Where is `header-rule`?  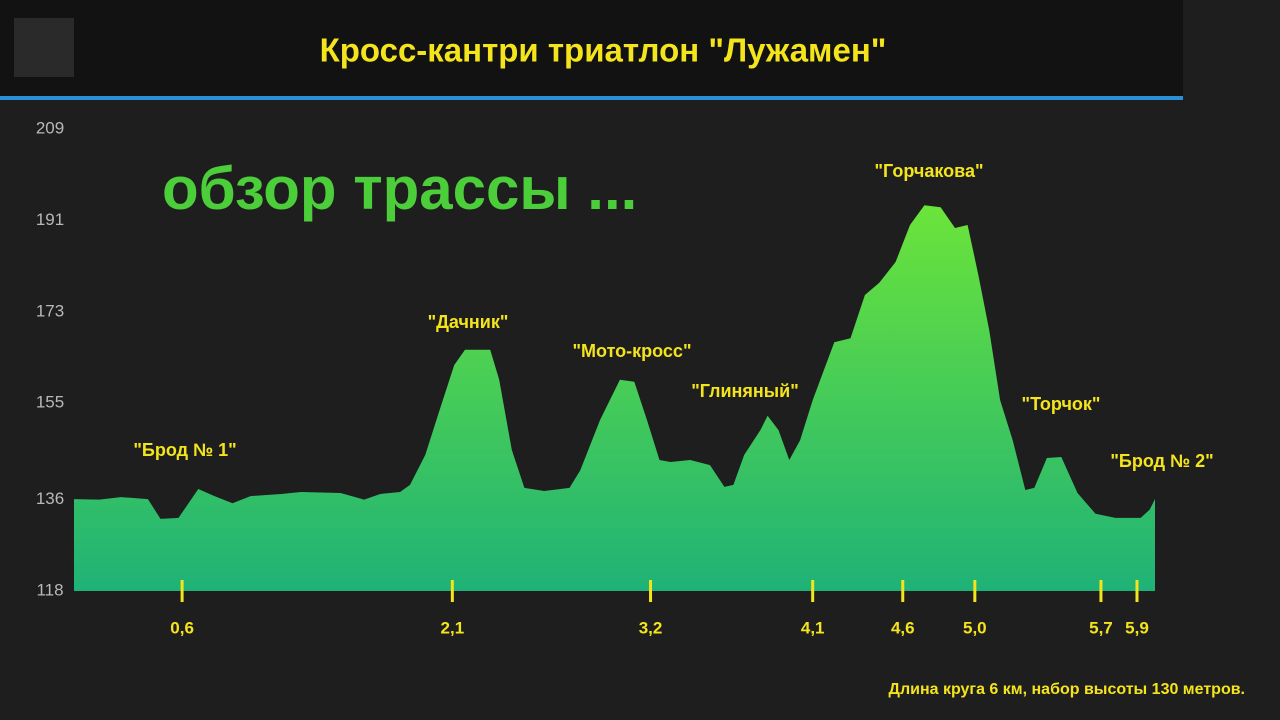 header-rule is located at coordinates (591, 98).